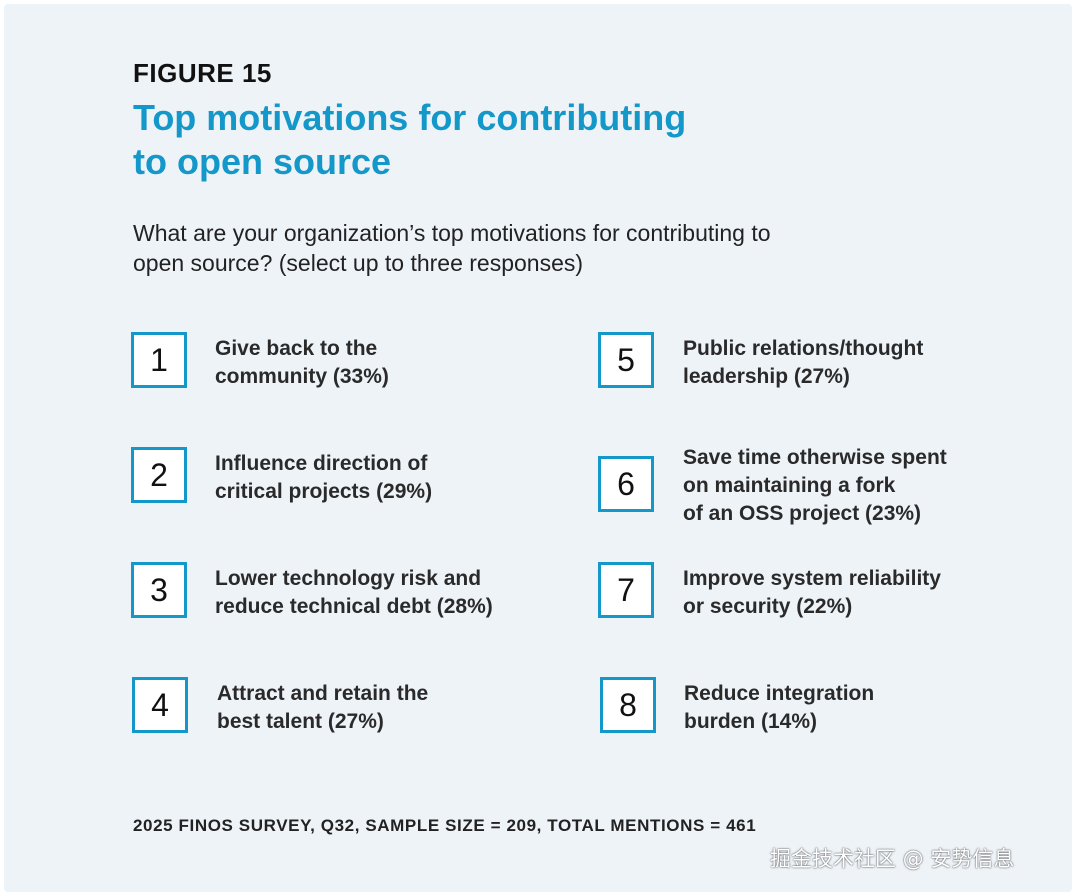 Image resolution: width=1080 pixels, height=896 pixels. I want to click on item-label: Give back to the community (33%), so click(302, 363).